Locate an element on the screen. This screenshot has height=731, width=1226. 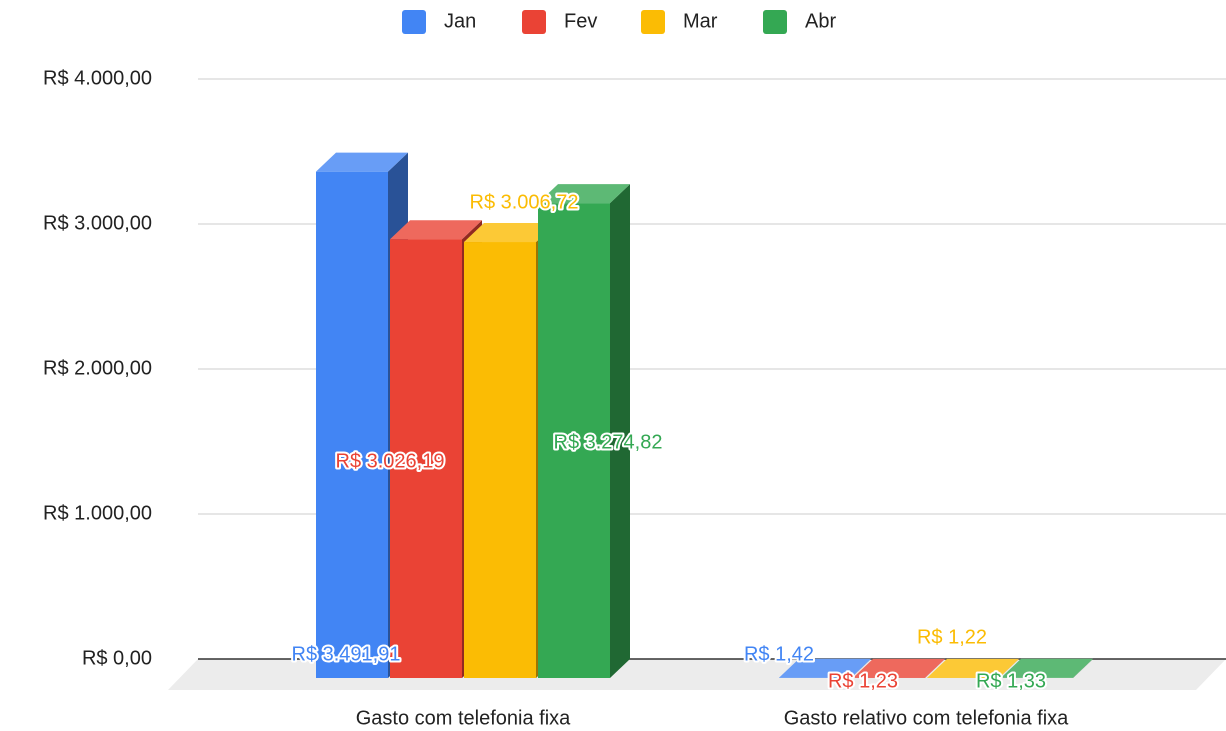
x-tick-label: Gasto relativo com telefonia fixa is located at coordinates (926, 718).